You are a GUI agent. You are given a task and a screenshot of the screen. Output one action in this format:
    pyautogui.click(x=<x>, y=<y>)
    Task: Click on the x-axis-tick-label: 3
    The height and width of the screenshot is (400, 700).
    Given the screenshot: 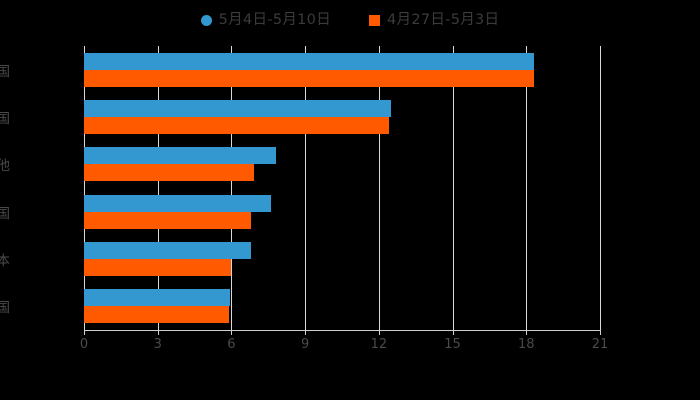 What is the action you would take?
    pyautogui.click(x=157, y=344)
    